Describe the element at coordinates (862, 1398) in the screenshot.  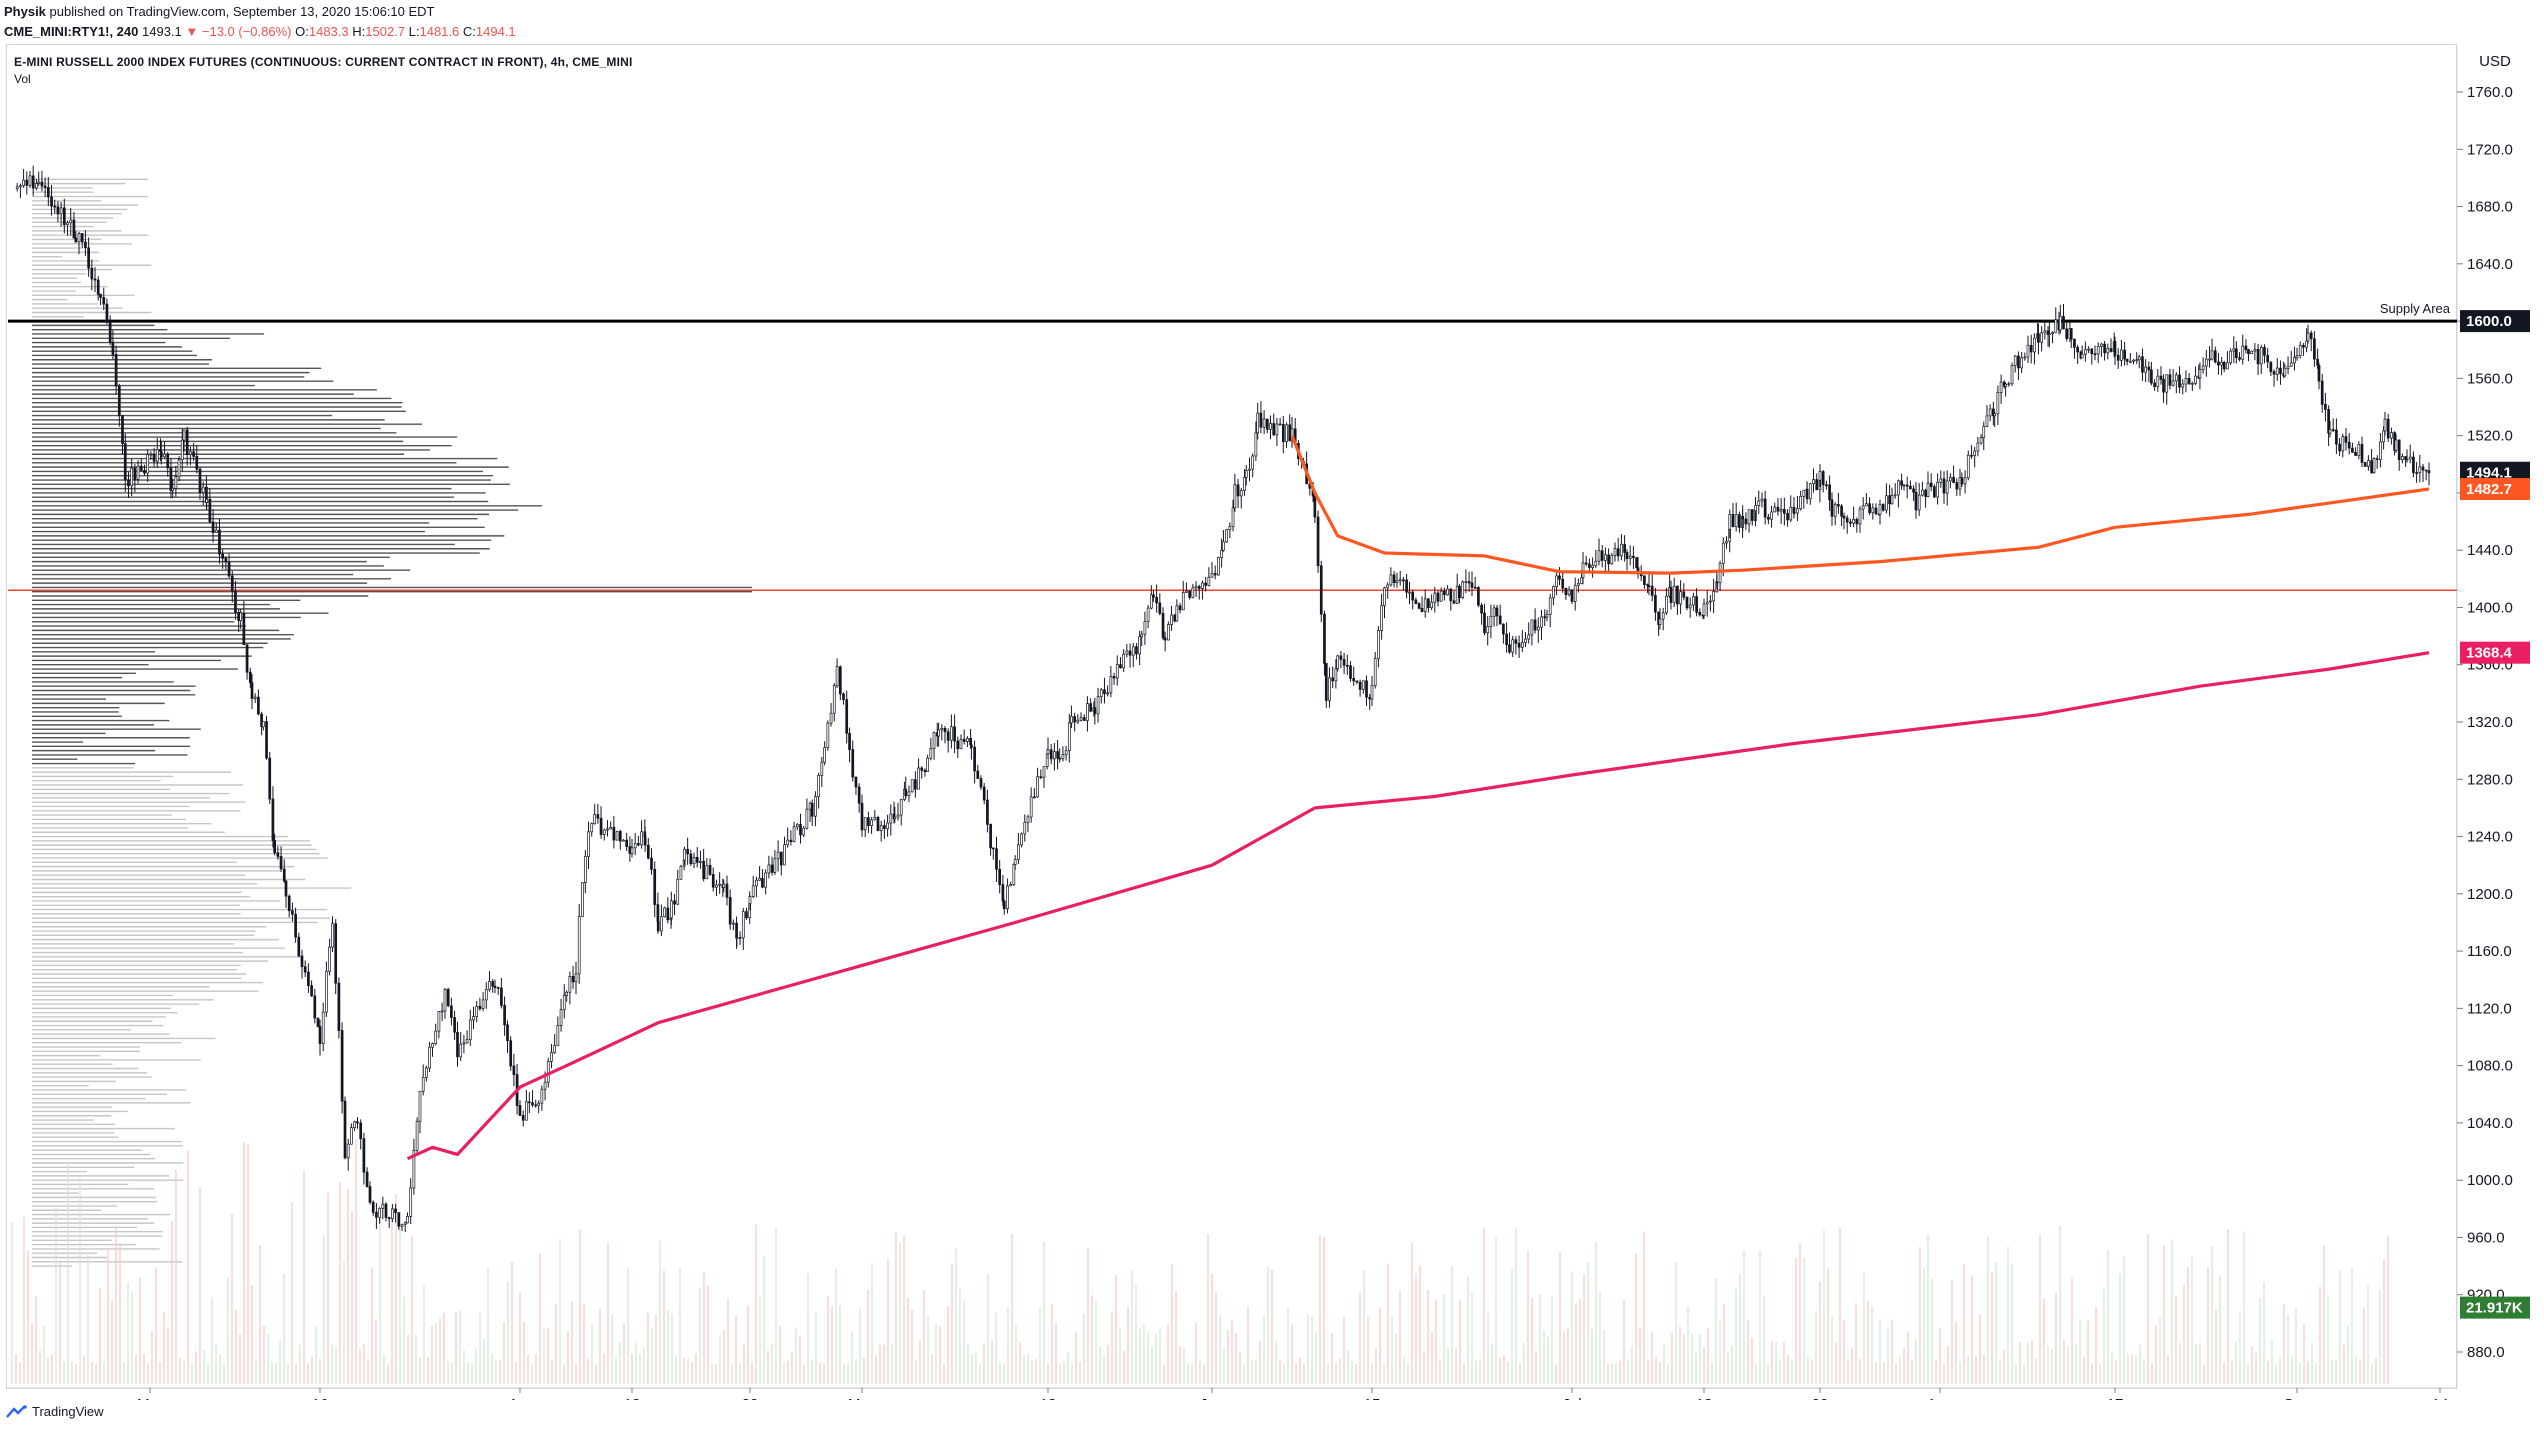
I see `time-tick-label: May` at that location.